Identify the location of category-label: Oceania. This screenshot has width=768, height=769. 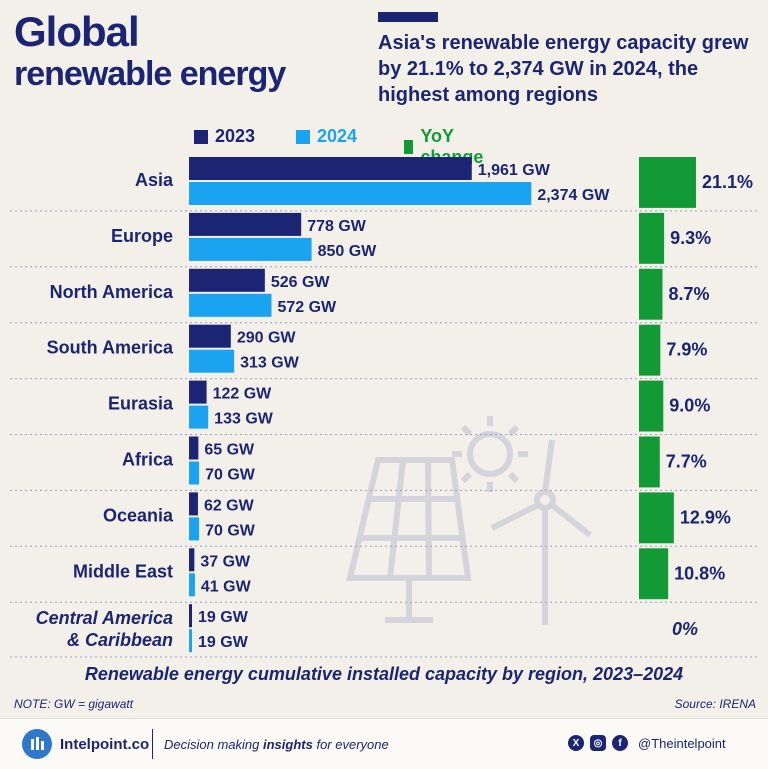
(138, 515).